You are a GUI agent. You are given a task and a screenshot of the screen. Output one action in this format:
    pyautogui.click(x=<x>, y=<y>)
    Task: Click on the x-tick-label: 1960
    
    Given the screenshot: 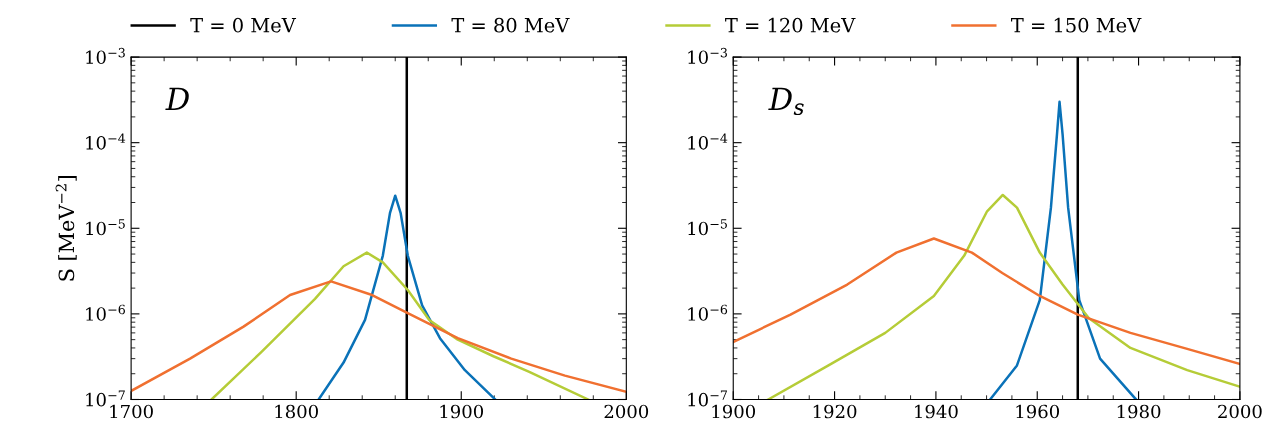 What is the action you would take?
    pyautogui.click(x=1038, y=411)
    